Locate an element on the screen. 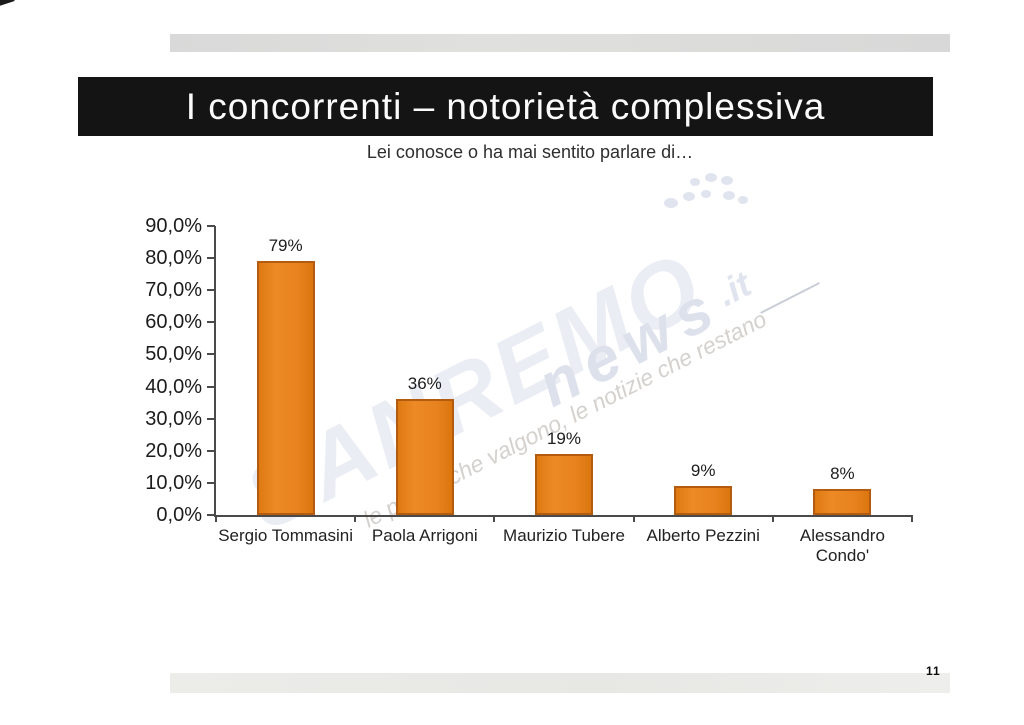  x-category-label-line: Maurizio Tubere is located at coordinates (564, 535).